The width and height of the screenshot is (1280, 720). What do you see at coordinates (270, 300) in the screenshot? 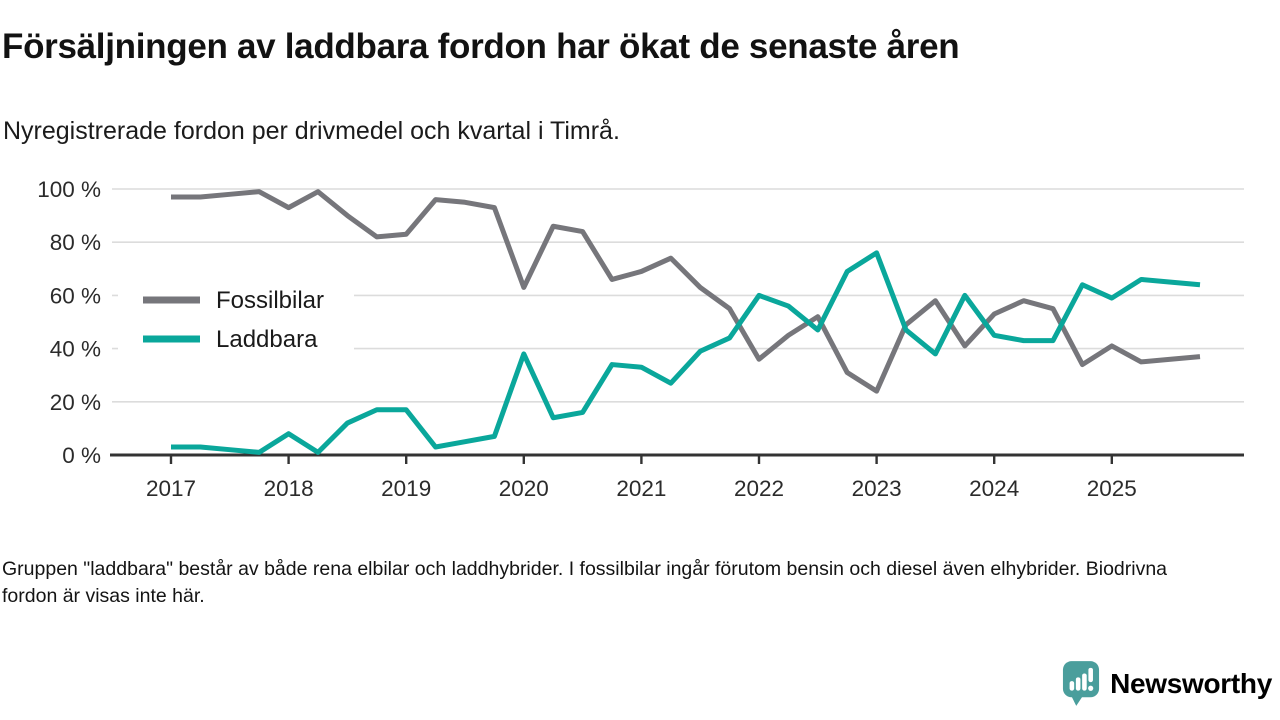
I see `legend-label-fossilbilar: Fossilbilar` at bounding box center [270, 300].